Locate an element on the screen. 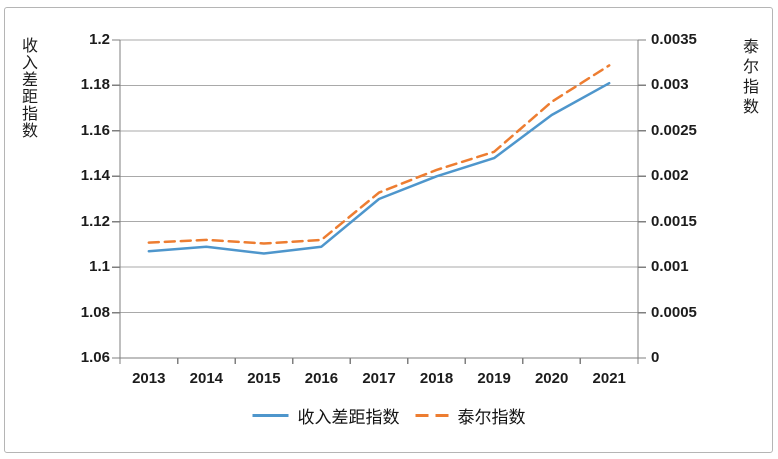 This screenshot has width=778, height=459. y-left-tick-label: 1.12 is located at coordinates (95, 221).